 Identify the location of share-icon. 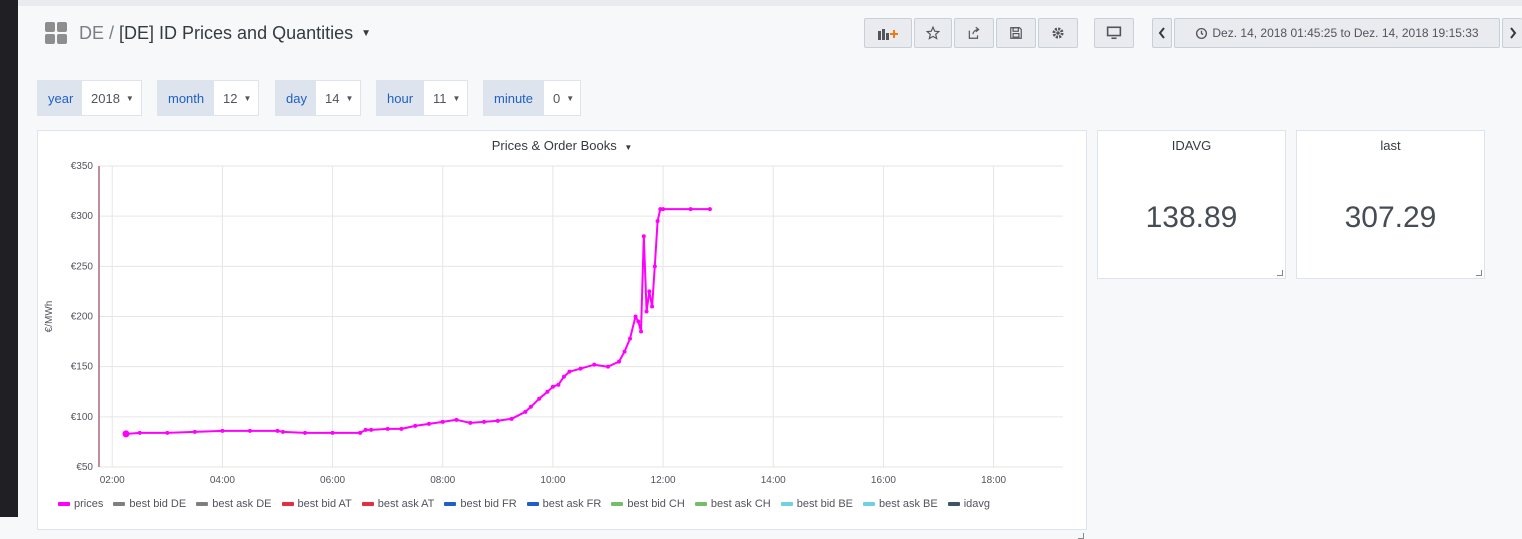
(974, 32).